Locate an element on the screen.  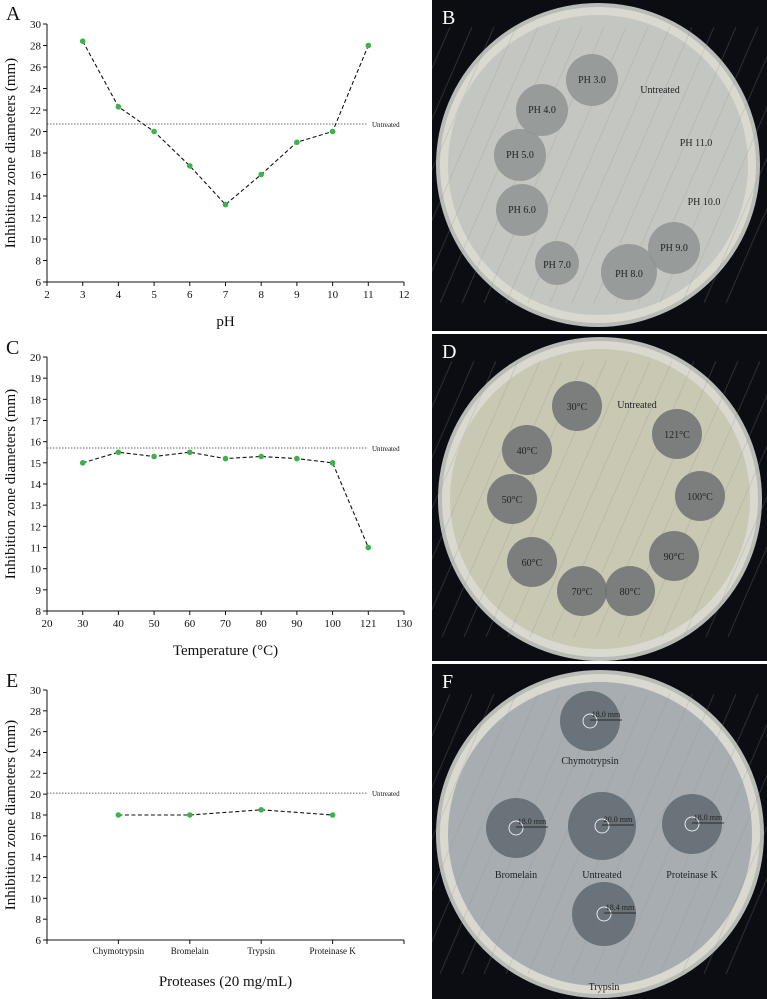
y-tick-label: 13 is located at coordinates (36, 506).